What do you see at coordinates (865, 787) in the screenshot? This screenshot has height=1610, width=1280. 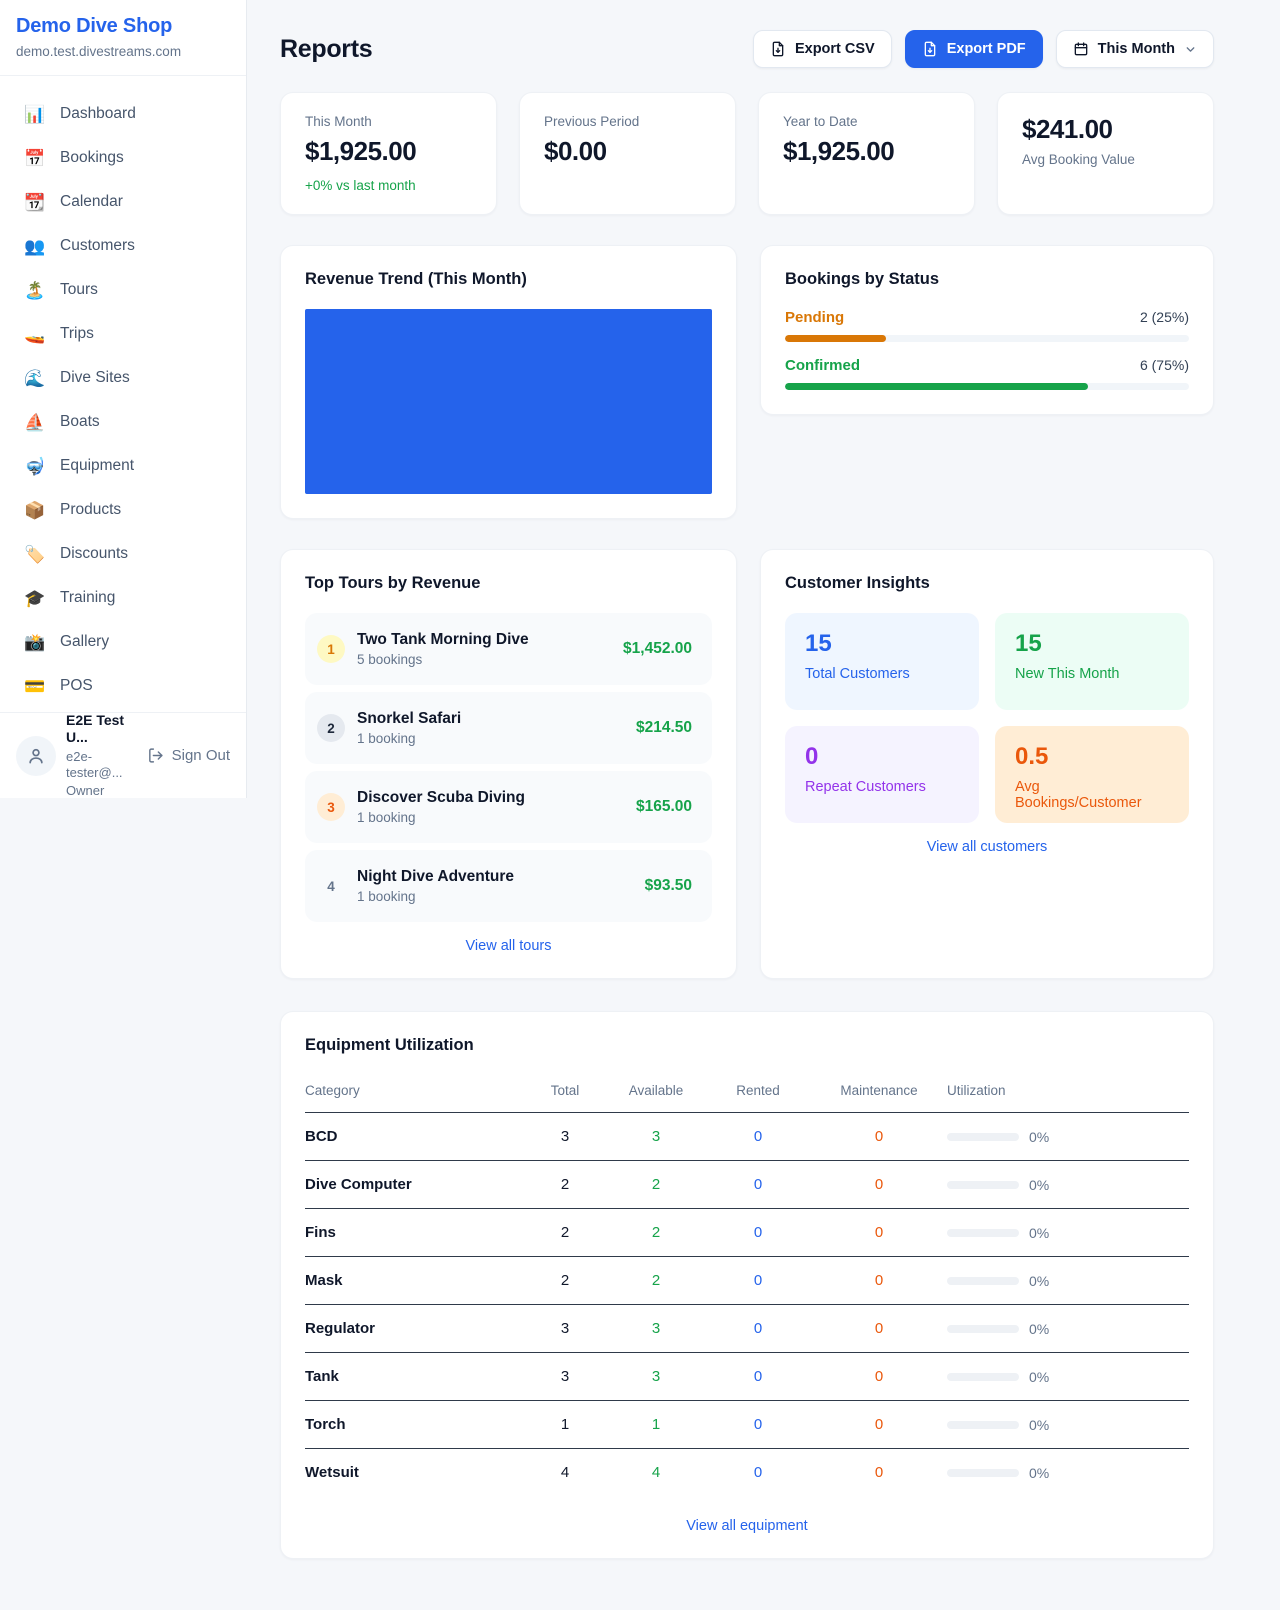 I see `tile-label: Repeat Customers` at bounding box center [865, 787].